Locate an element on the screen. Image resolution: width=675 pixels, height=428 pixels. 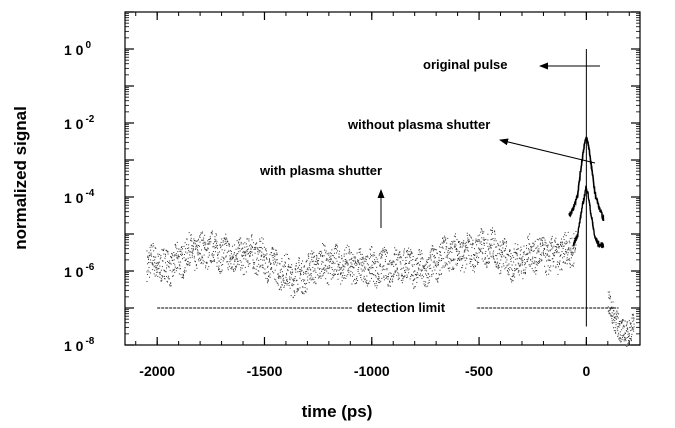
x-tick-label: 0 is located at coordinates (586, 371).